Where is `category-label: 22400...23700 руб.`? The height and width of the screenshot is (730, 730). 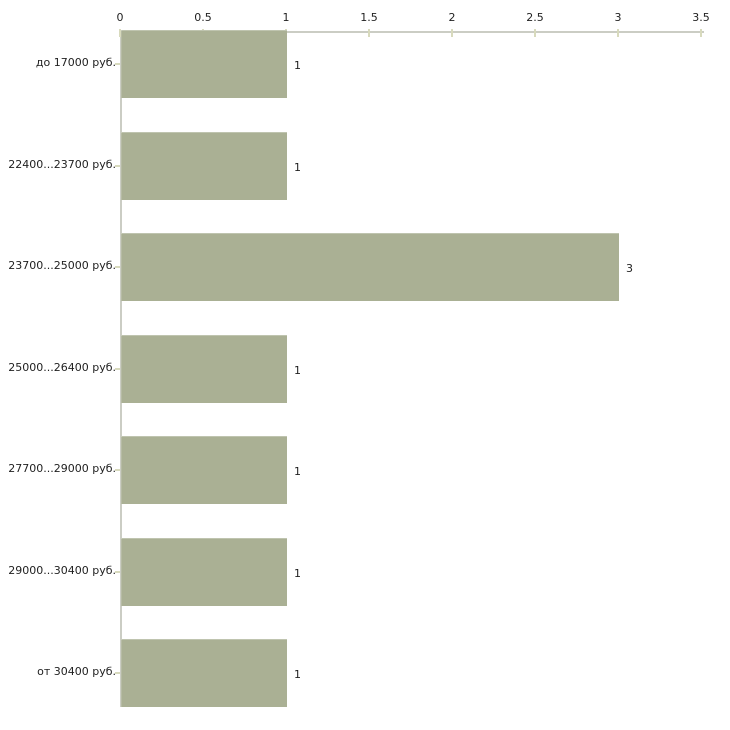
category-label: 22400...23700 руб. is located at coordinates (62, 164).